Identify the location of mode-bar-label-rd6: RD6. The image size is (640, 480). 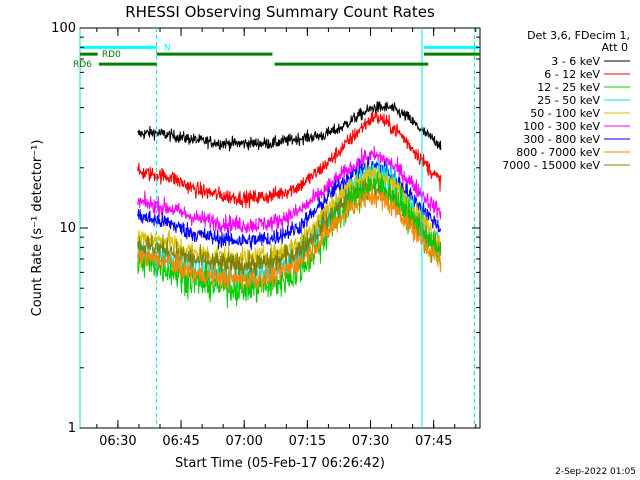
(82, 65).